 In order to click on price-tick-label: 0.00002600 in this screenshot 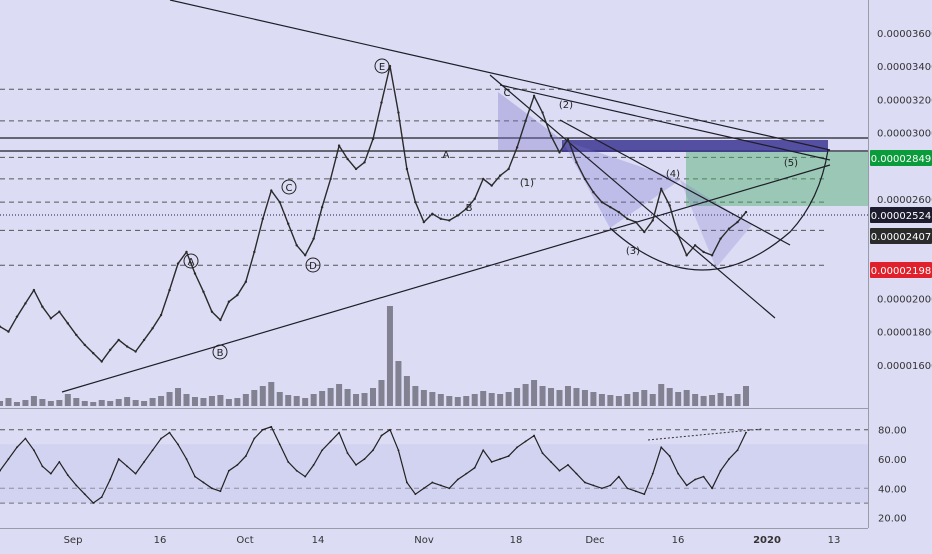, I will do `click(904, 200)`.